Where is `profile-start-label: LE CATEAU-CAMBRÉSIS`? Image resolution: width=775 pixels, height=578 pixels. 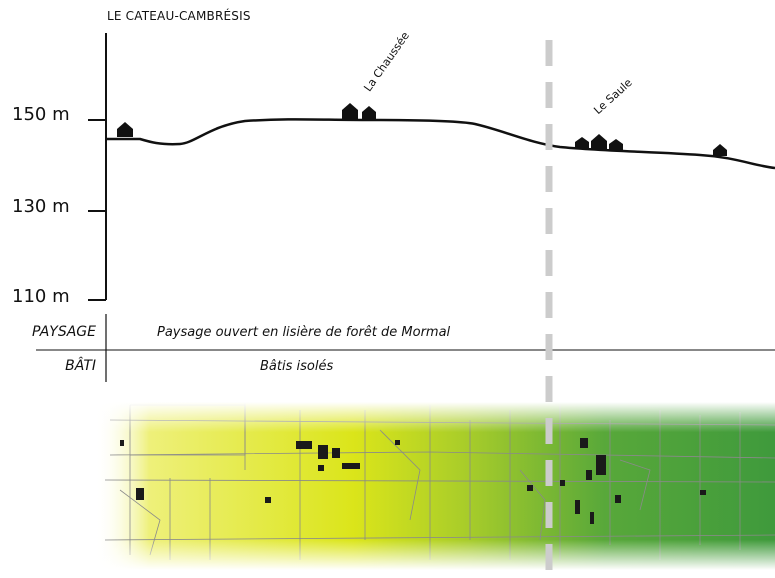 profile-start-label: LE CATEAU-CAMBRÉSIS is located at coordinates (179, 16).